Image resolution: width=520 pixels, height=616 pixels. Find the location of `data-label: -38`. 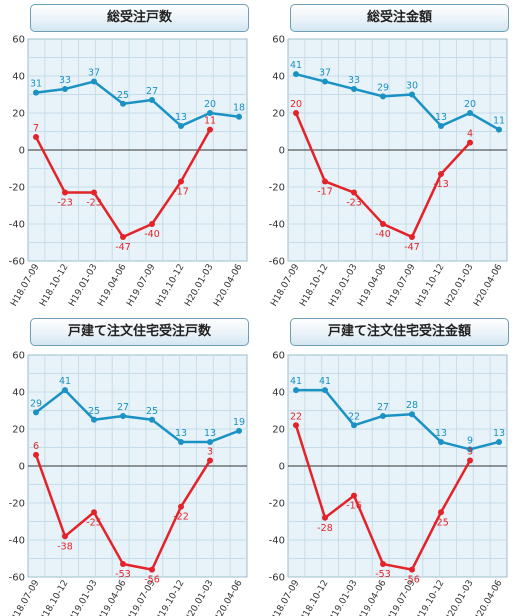

data-label: -38 is located at coordinates (65, 546).